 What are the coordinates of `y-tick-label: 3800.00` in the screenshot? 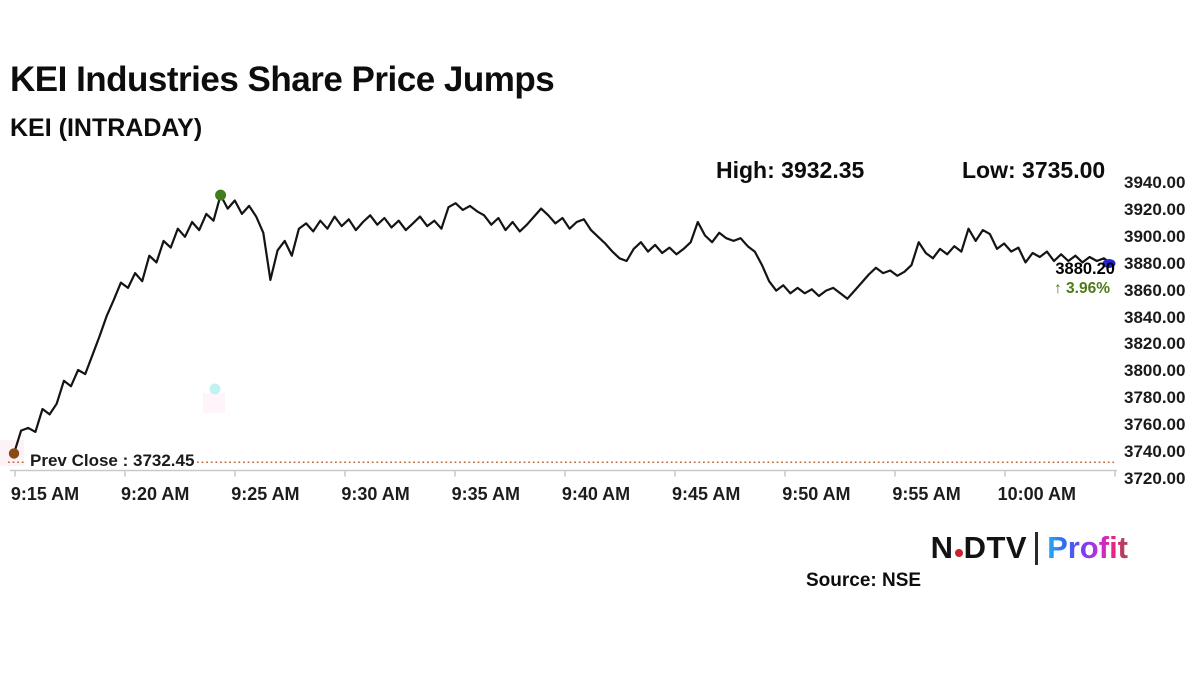 It's located at (1155, 371).